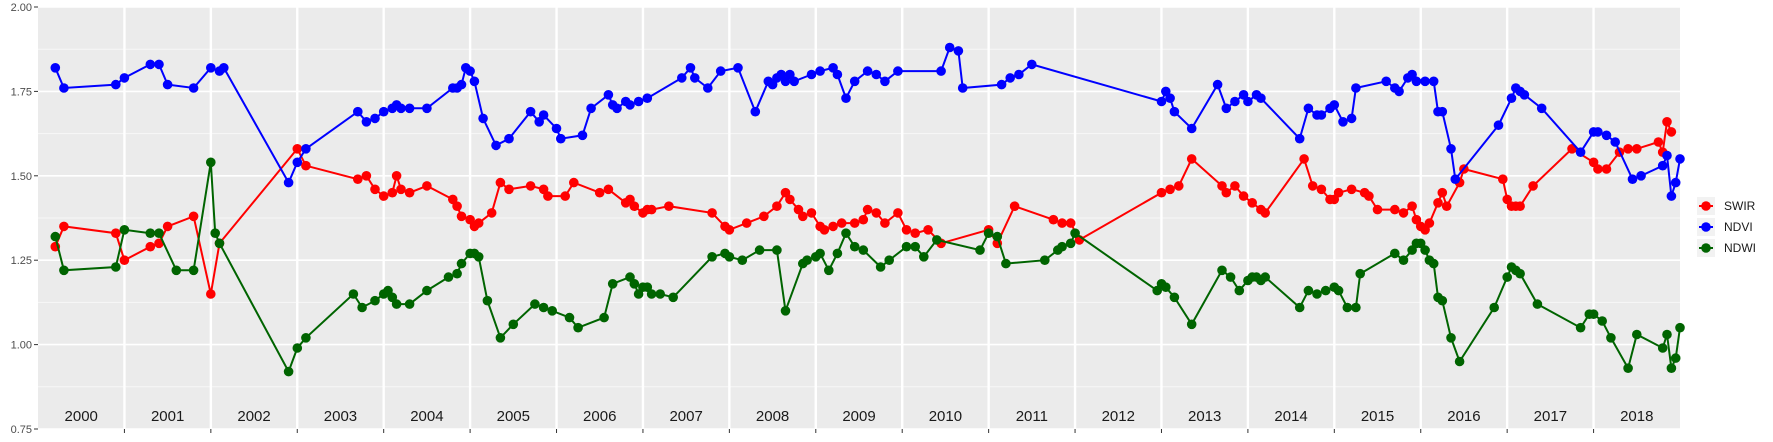  What do you see at coordinates (1118, 416) in the screenshot?
I see `year-label: 2012` at bounding box center [1118, 416].